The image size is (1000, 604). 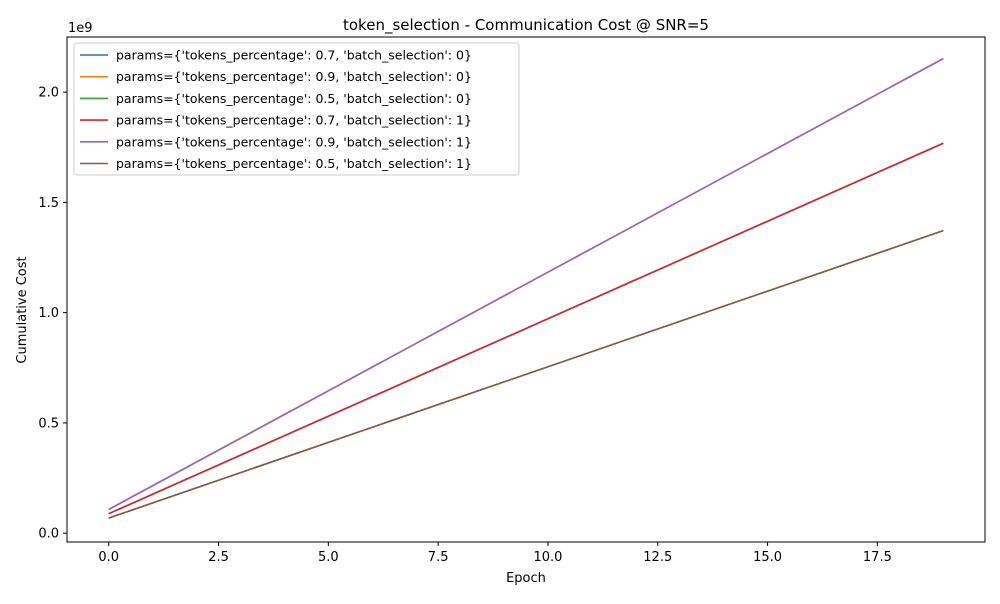 I want to click on x-axis-label: Epoch, so click(x=526, y=578).